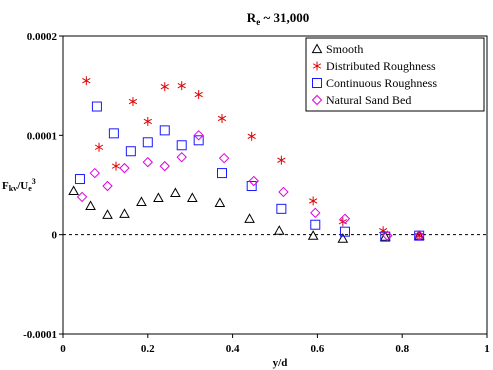 The width and height of the screenshot is (493, 370). Describe the element at coordinates (42, 37) in the screenshot. I see `y-tick-label: 0.0002` at that location.